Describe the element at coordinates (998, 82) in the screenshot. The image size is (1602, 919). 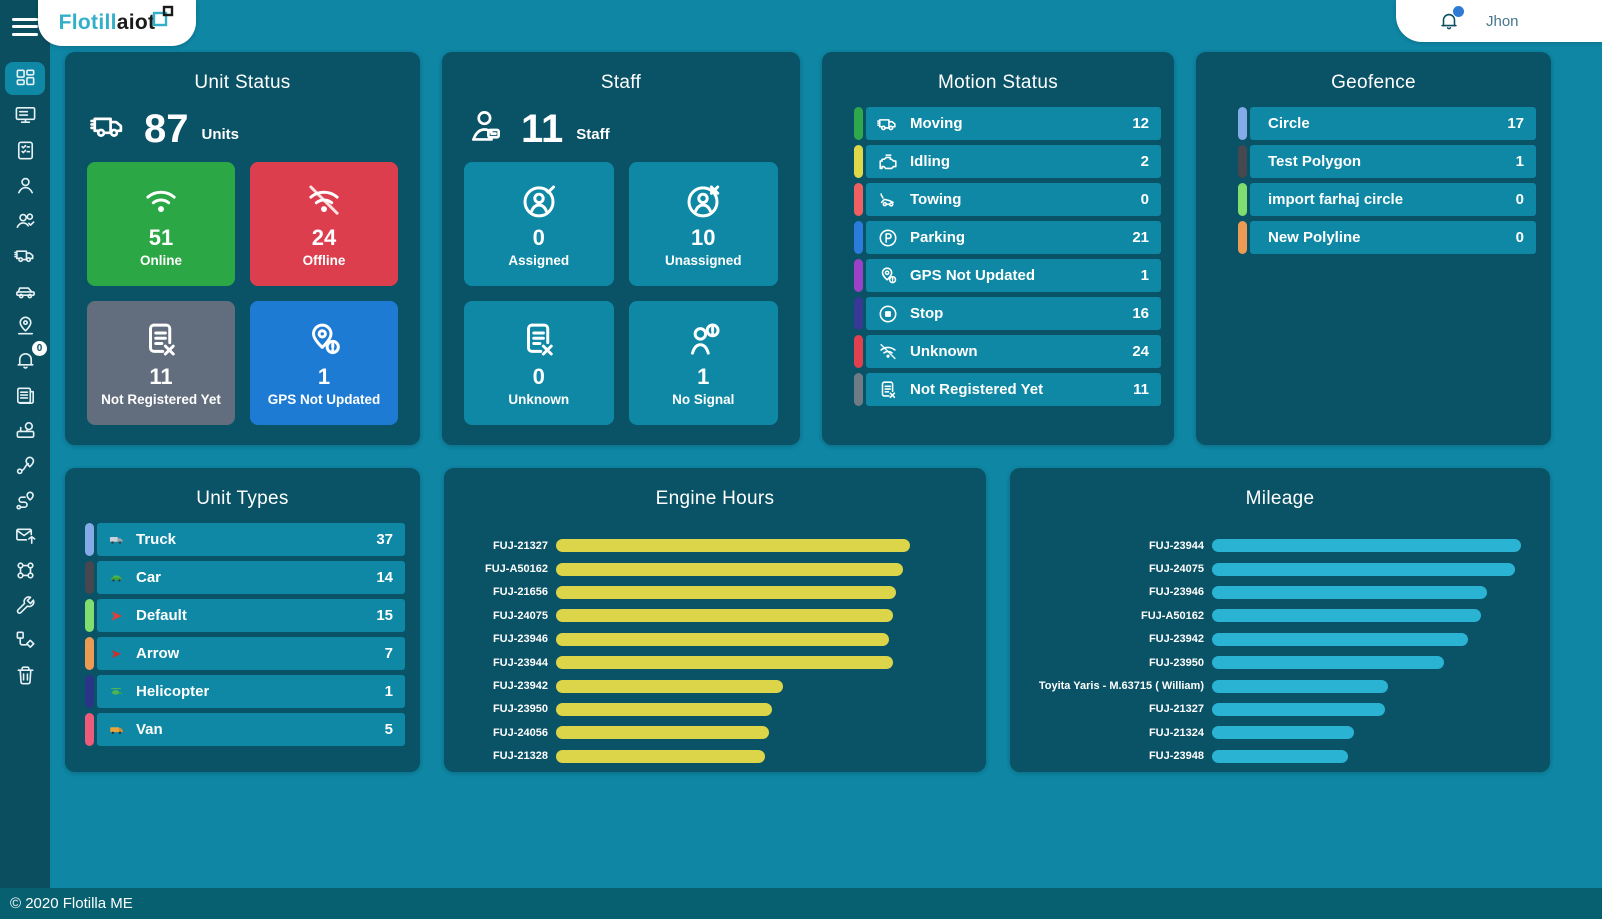
I see `card-title: Motion Status` at that location.